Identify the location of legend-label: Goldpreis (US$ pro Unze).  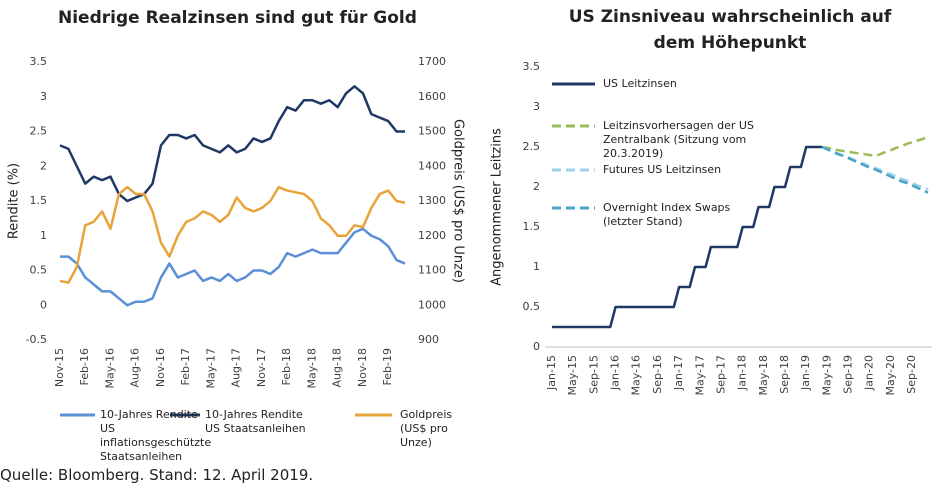
(426, 428).